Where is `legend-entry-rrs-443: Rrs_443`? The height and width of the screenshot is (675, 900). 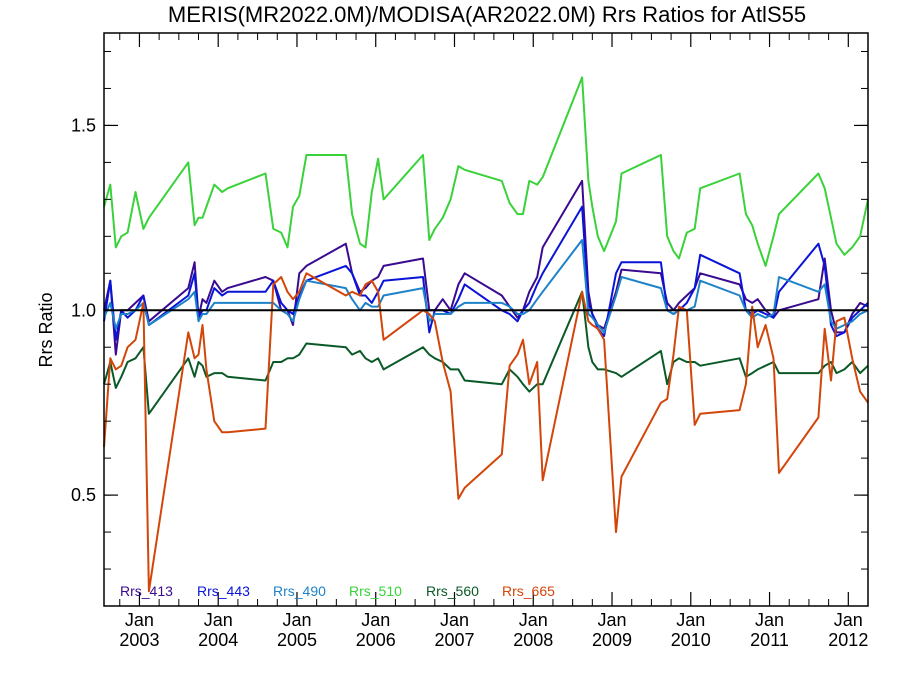 legend-entry-rrs-443: Rrs_443 is located at coordinates (223, 591).